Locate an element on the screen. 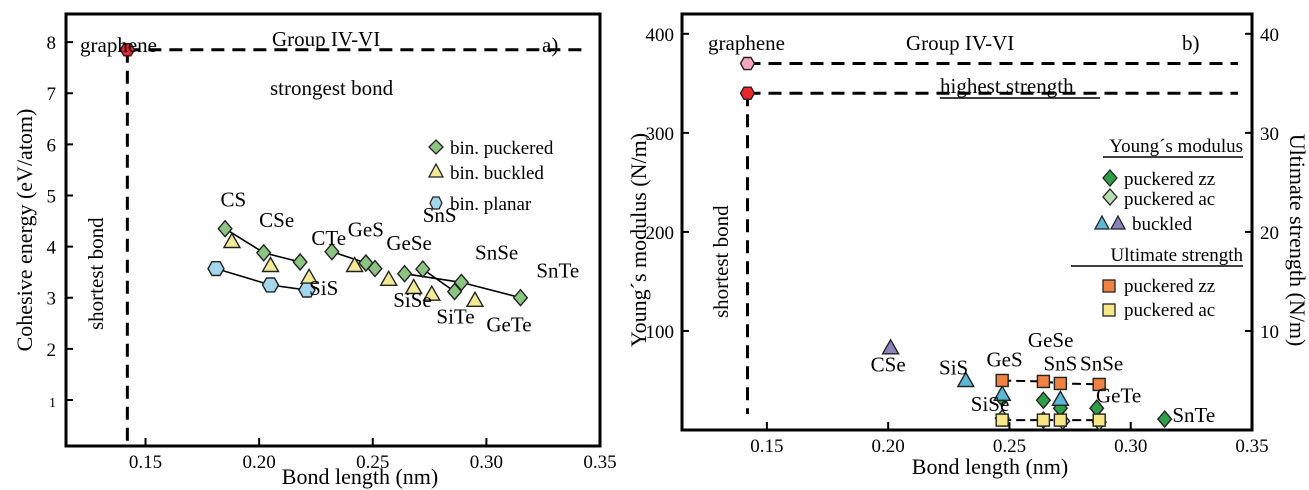  legend-b-young-header: Young´s modulus is located at coordinates (1176, 146).